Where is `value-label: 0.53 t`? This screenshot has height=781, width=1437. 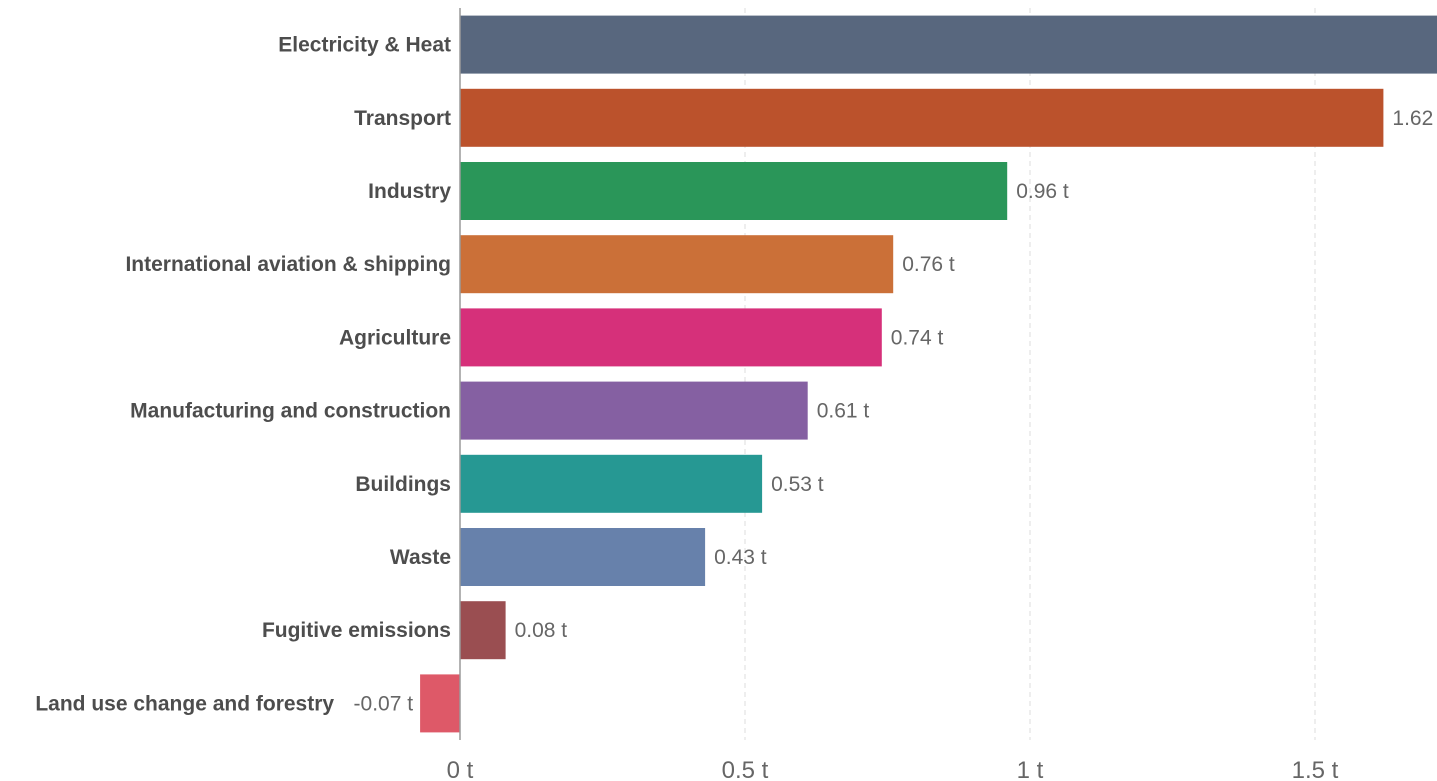 value-label: 0.53 t is located at coordinates (797, 484).